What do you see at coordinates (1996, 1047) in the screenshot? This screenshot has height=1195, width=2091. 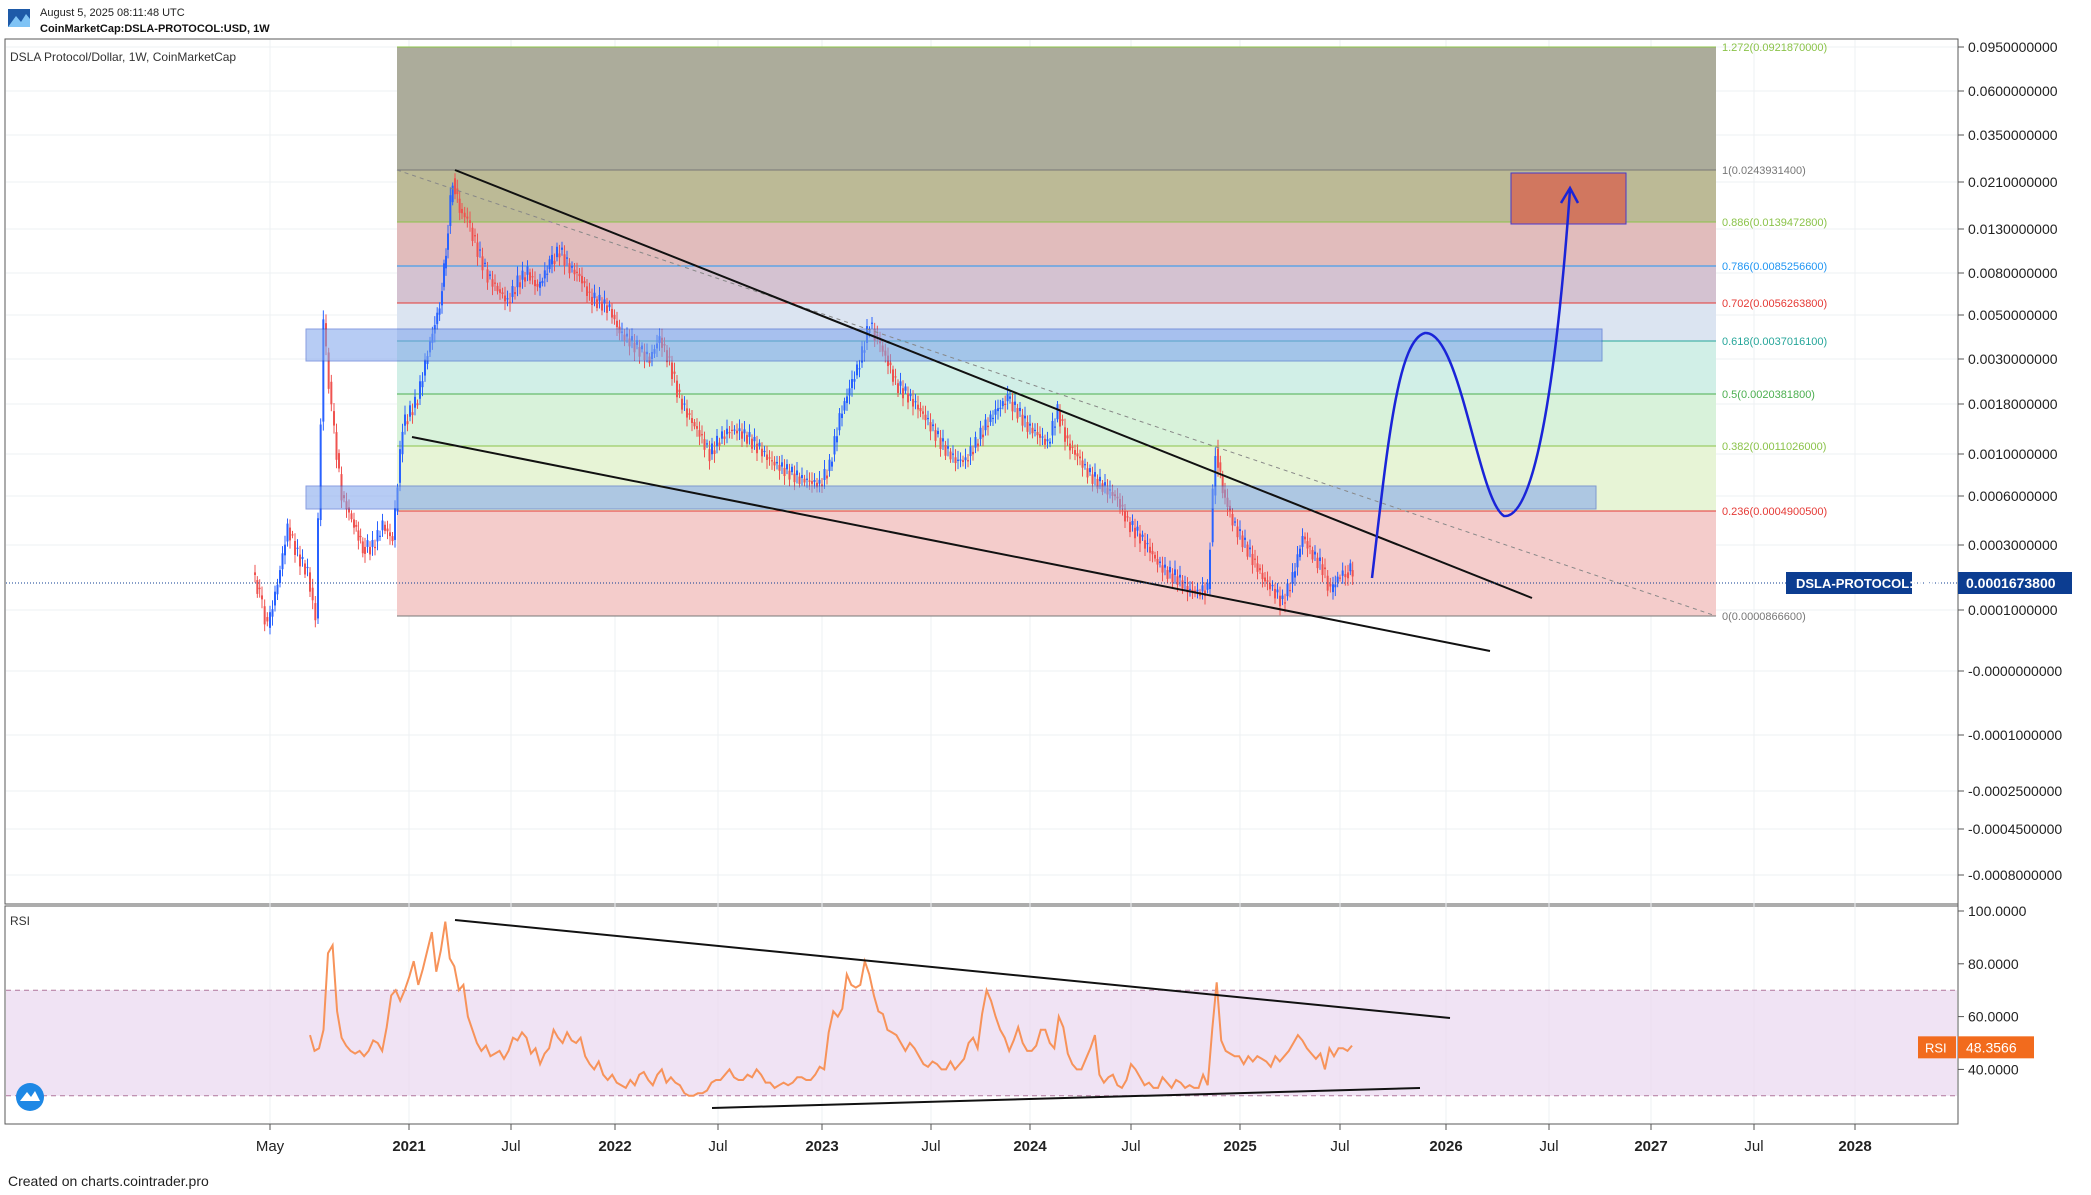 I see `rsi-value-tag` at bounding box center [1996, 1047].